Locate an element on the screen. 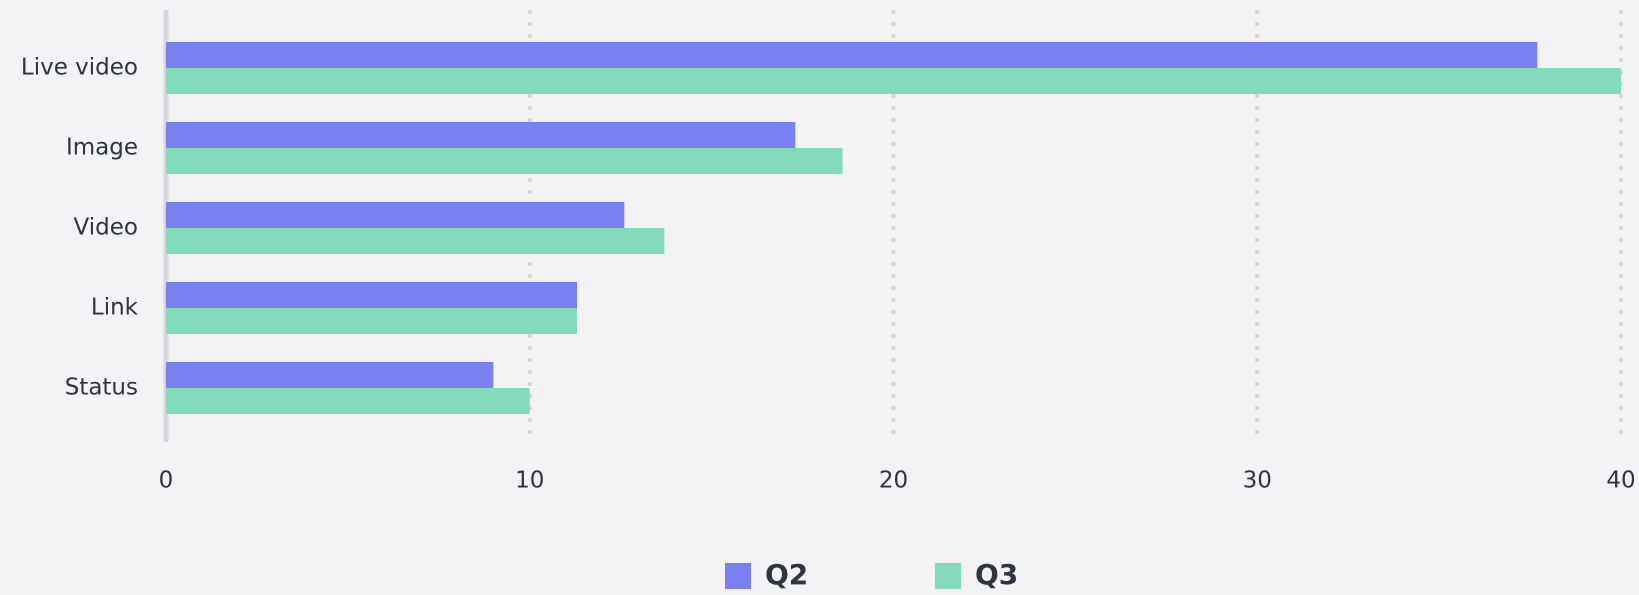 Image resolution: width=1639 pixels, height=595 pixels. legend-label: Q3 is located at coordinates (996, 574).